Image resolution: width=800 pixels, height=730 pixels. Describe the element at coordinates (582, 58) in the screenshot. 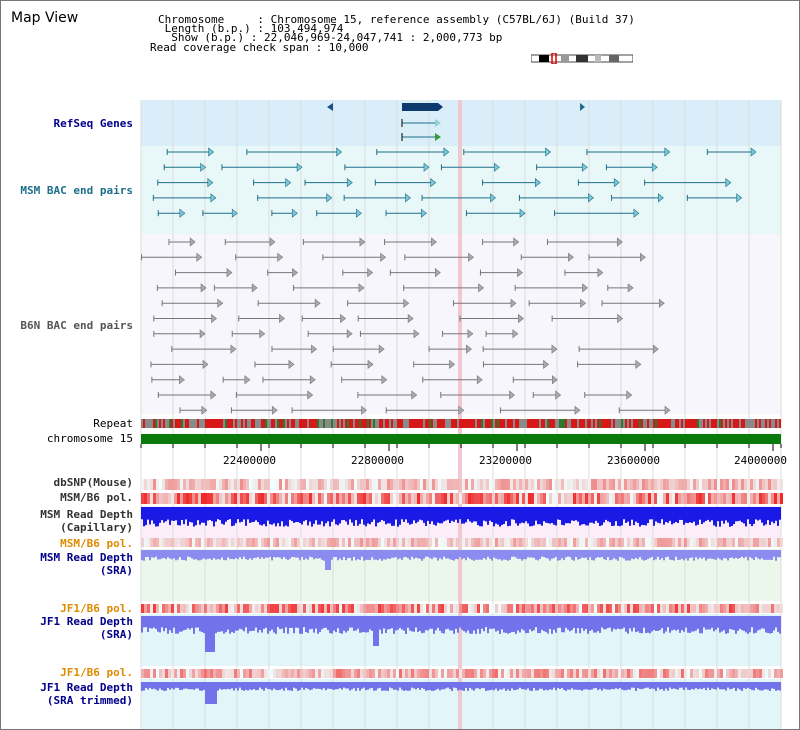

I see `chromosome-ideogram` at that location.